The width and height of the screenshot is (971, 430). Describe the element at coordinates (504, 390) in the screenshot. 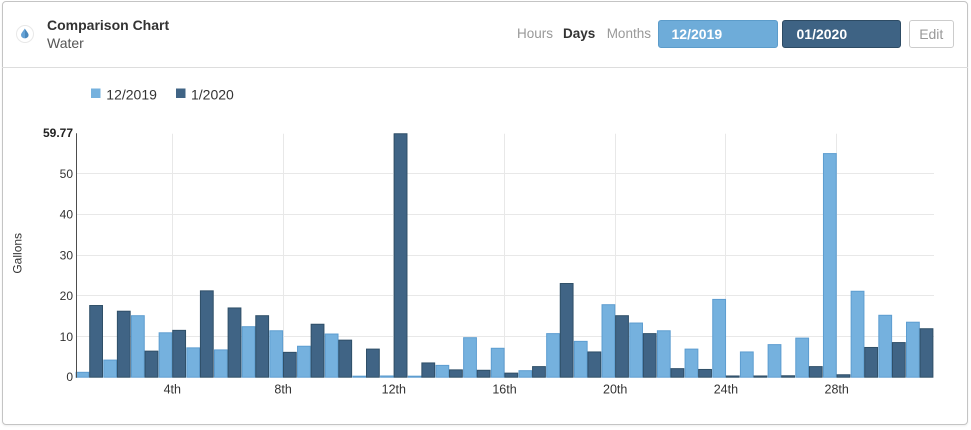

I see `svg-text: 16th` at that location.